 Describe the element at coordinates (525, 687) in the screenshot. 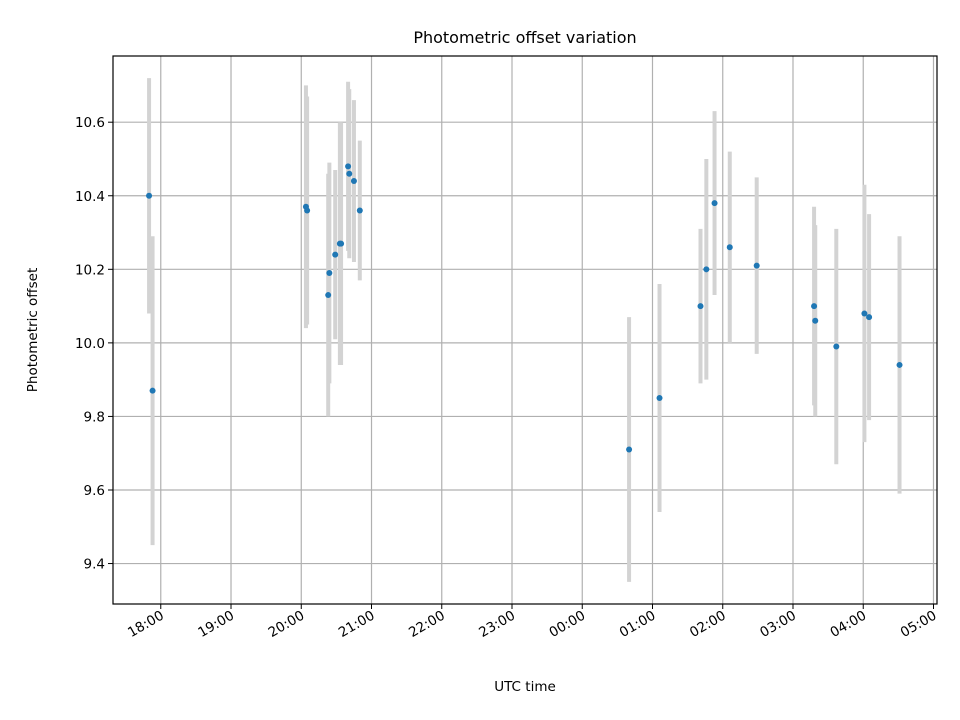

I see `x-axis-label: UTC time` at that location.